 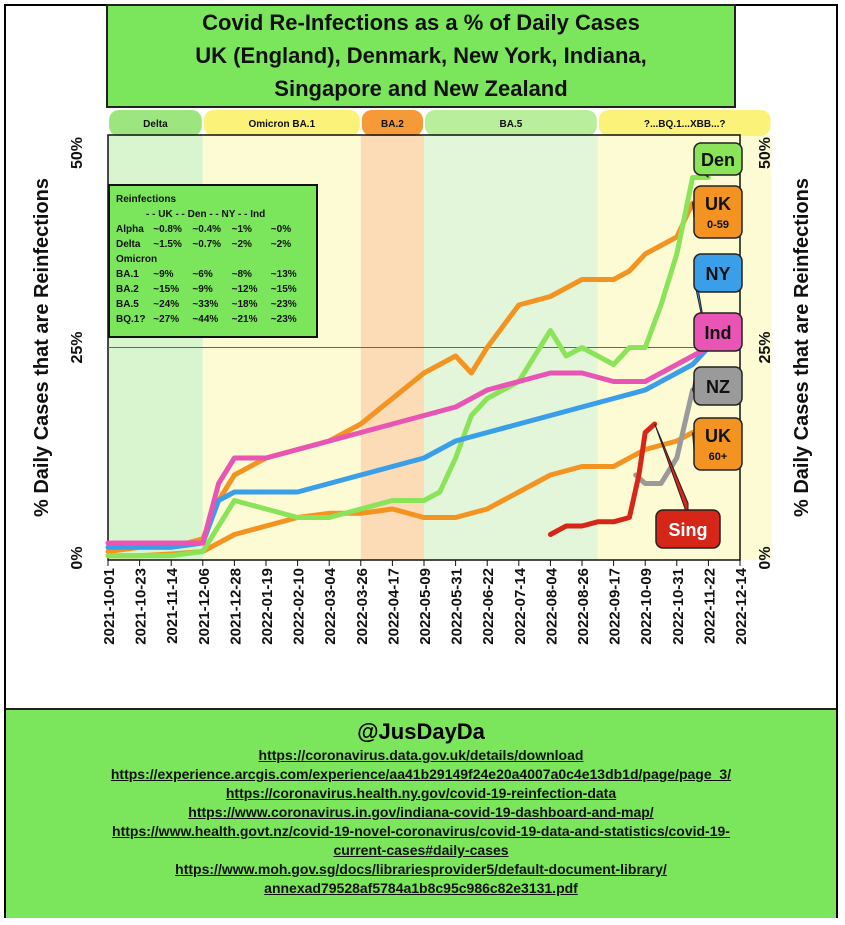 I want to click on x-tick-label: 2022-11-22, so click(x=709, y=606).